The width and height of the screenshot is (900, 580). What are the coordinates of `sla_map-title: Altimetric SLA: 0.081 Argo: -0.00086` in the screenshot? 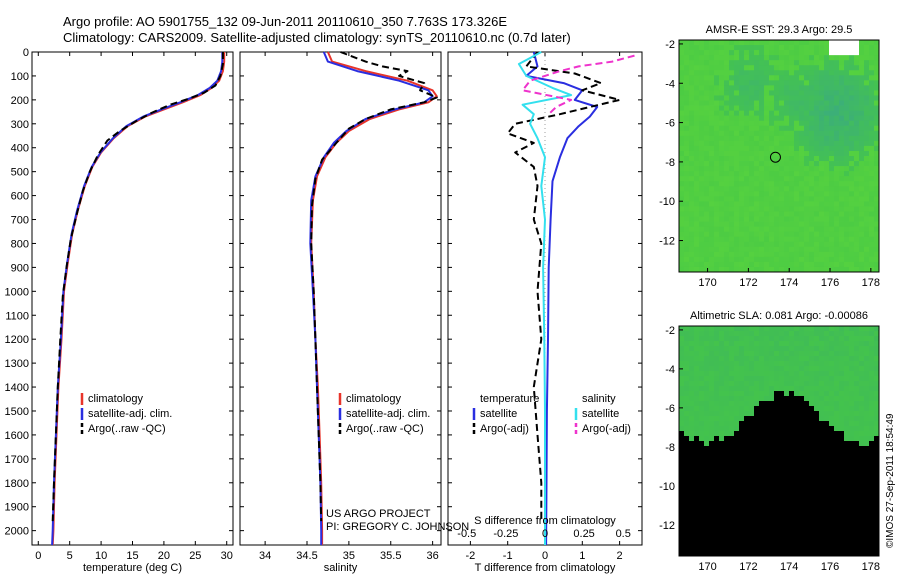 It's located at (779, 316).